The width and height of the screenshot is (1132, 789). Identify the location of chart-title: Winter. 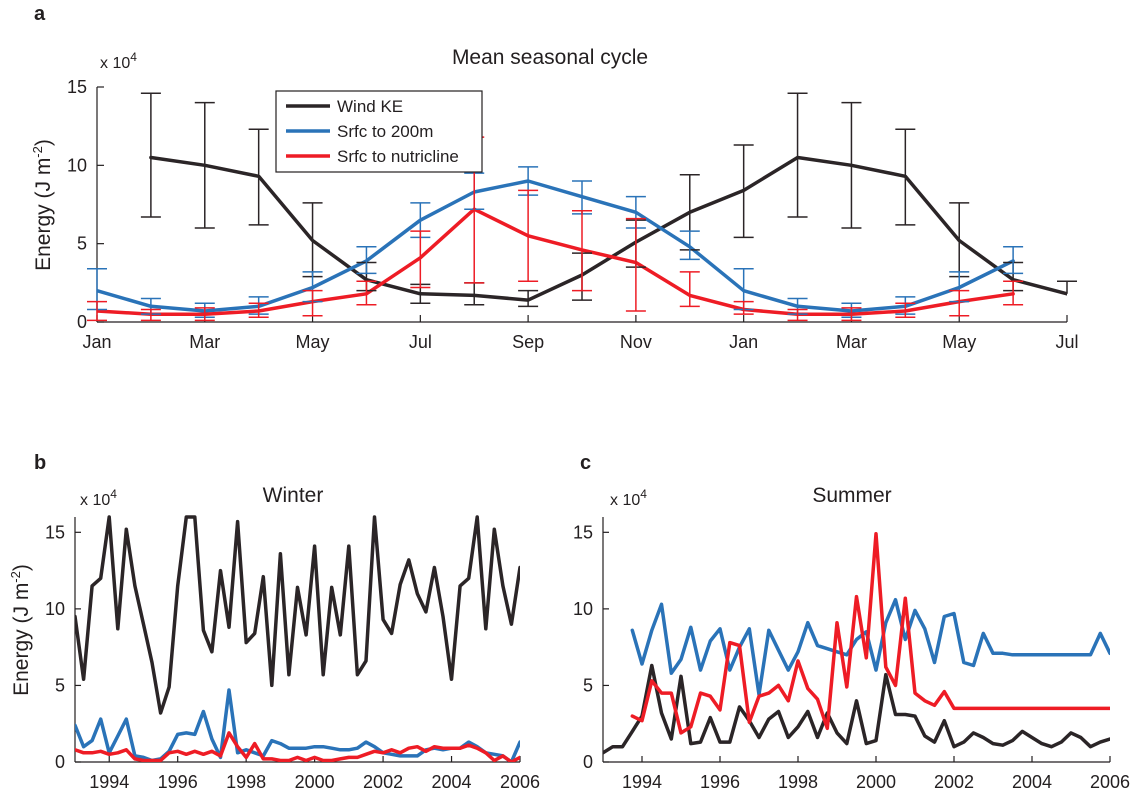
(293, 495).